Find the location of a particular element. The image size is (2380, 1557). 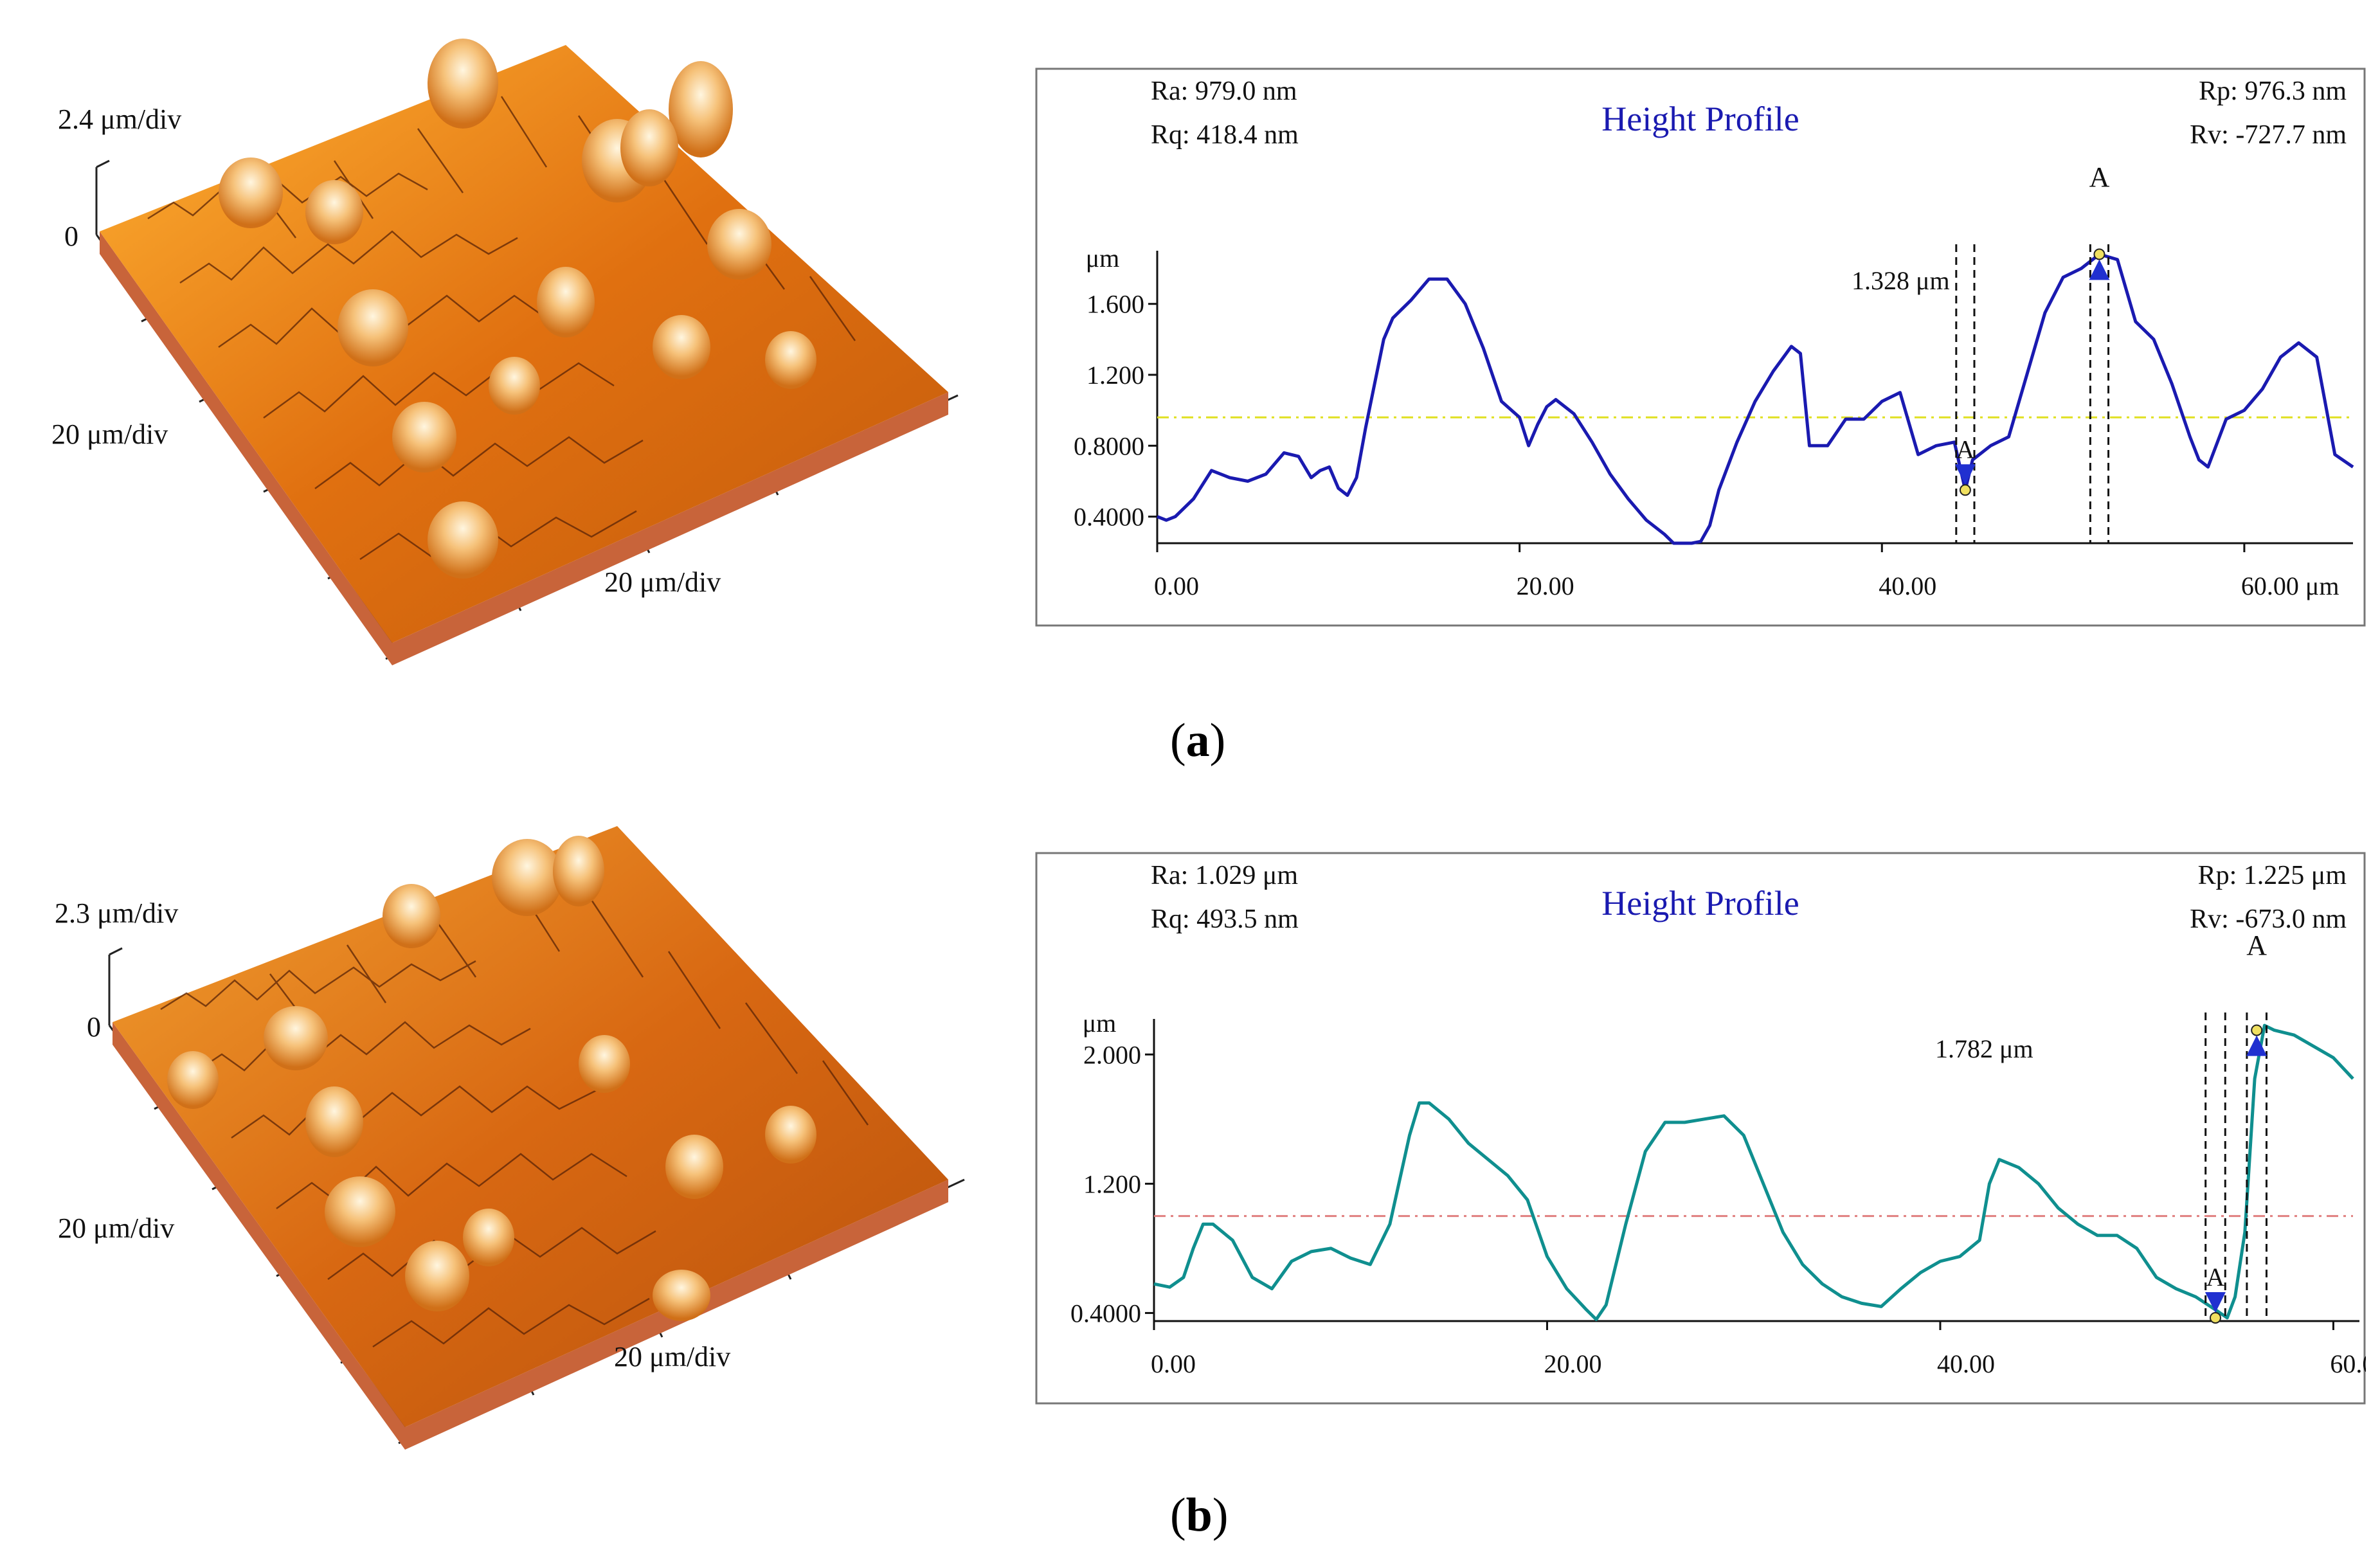

surface-top-a is located at coordinates (524, 344).